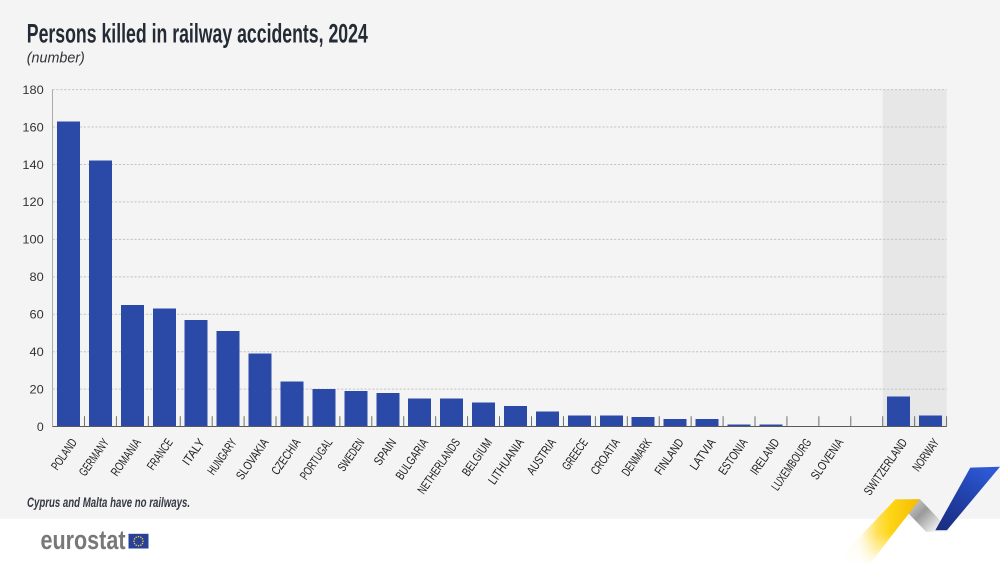 The image size is (1000, 563). I want to click on svg-text:Cyprus and Malta have no railw: Cyprus and Malta have no railways., so click(108, 502).